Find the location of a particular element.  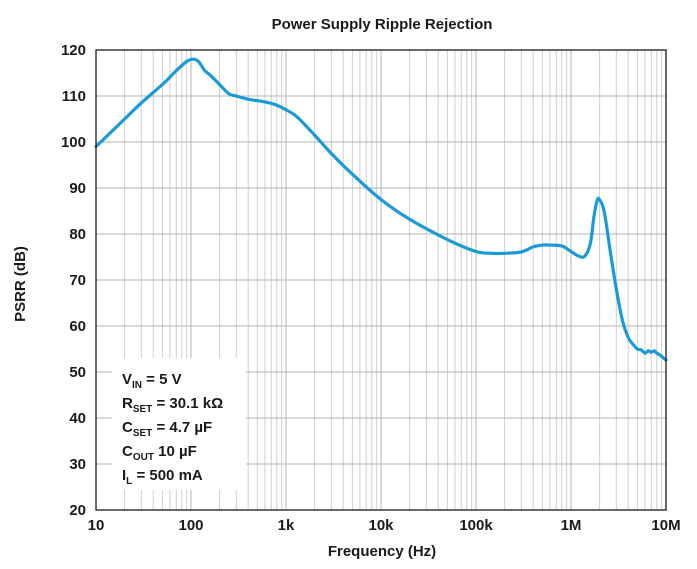

y-tick-label: 80 is located at coordinates (77, 234).